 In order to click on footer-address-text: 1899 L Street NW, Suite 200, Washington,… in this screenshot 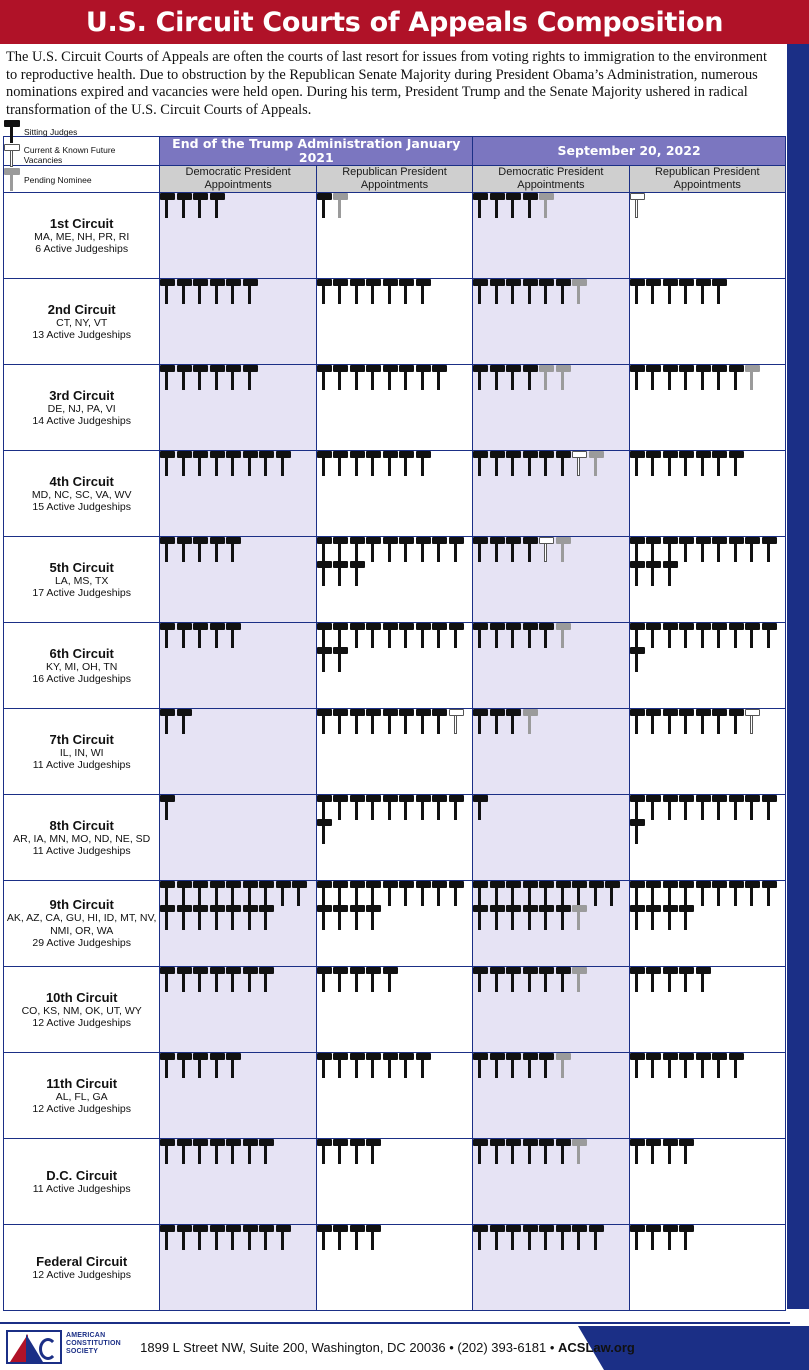, I will do `click(349, 1347)`.